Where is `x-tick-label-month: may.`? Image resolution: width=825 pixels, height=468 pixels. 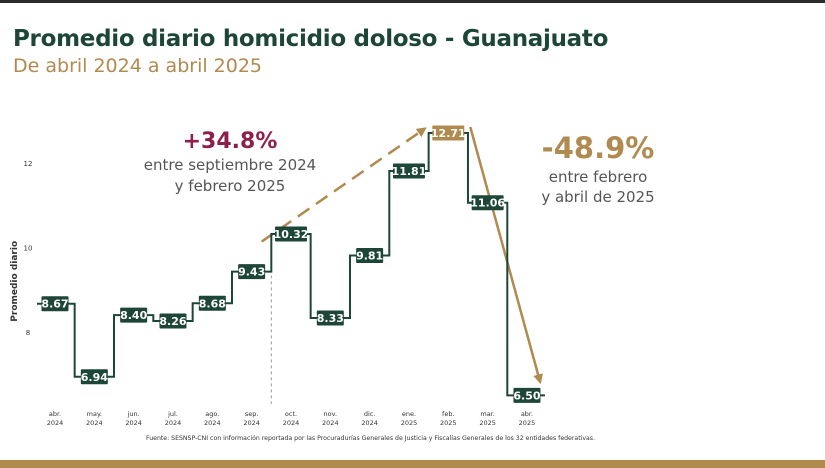 x-tick-label-month: may. is located at coordinates (94, 414).